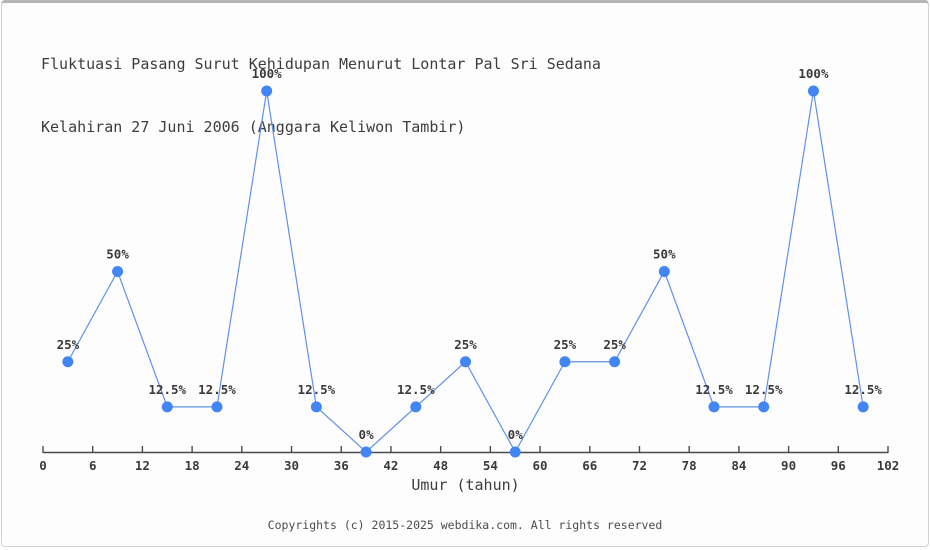 This screenshot has height=550, width=930. Describe the element at coordinates (465, 485) in the screenshot. I see `x-axis-title: Umur (tahun)` at that location.